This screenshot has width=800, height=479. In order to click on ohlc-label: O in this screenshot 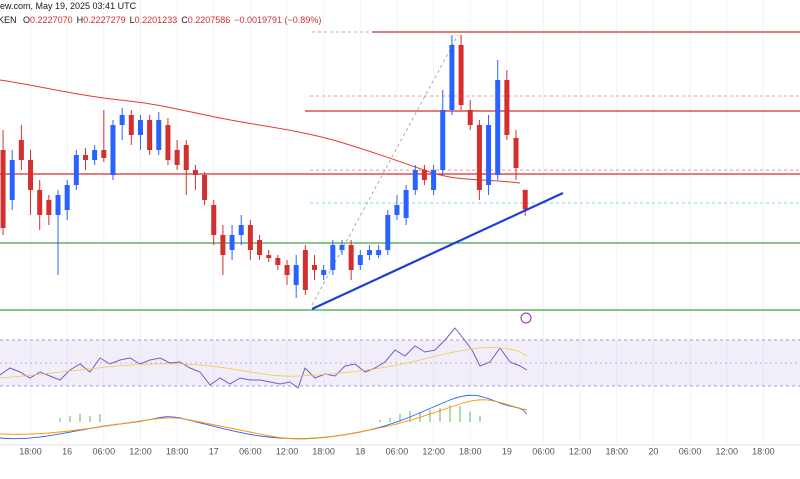, I will do `click(27, 20)`.